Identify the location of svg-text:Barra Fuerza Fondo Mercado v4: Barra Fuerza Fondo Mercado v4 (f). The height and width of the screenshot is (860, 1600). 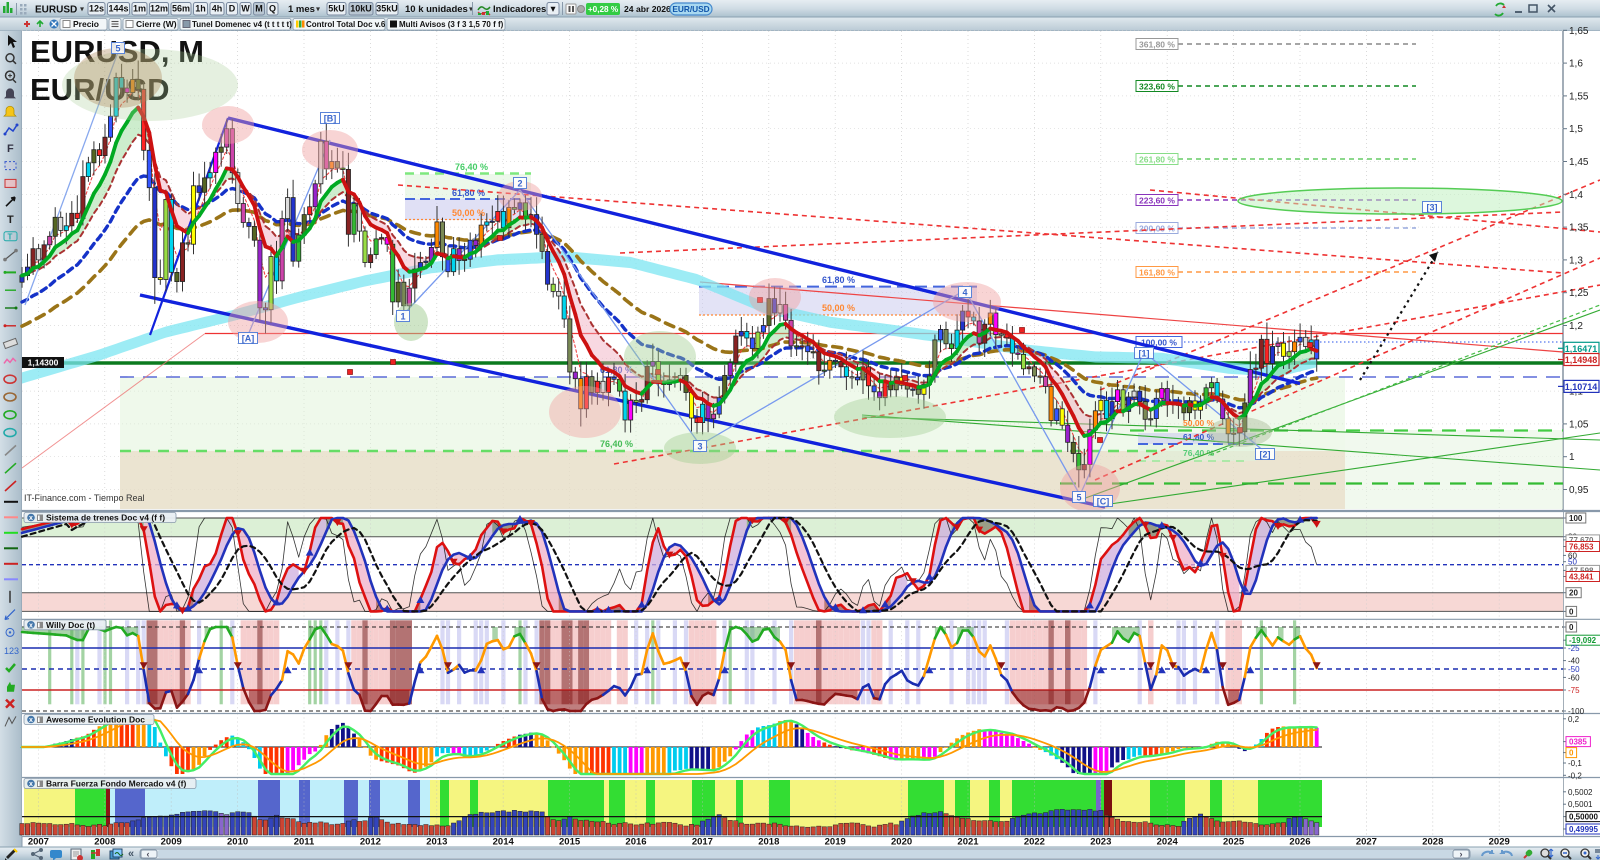
(116, 784).